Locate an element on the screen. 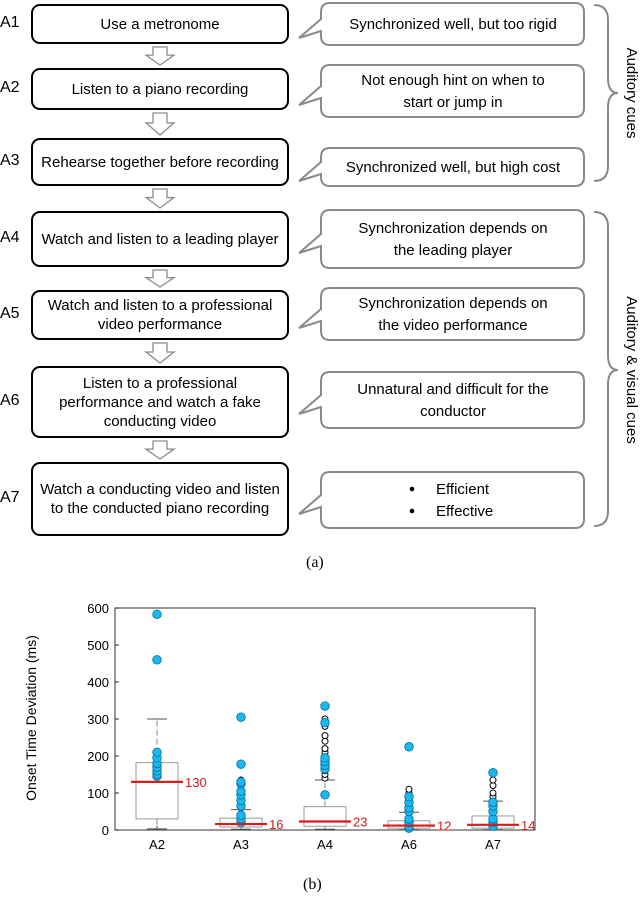 Image resolution: width=642 pixels, height=898 pixels. step-id-a6: A6 is located at coordinates (10, 400).